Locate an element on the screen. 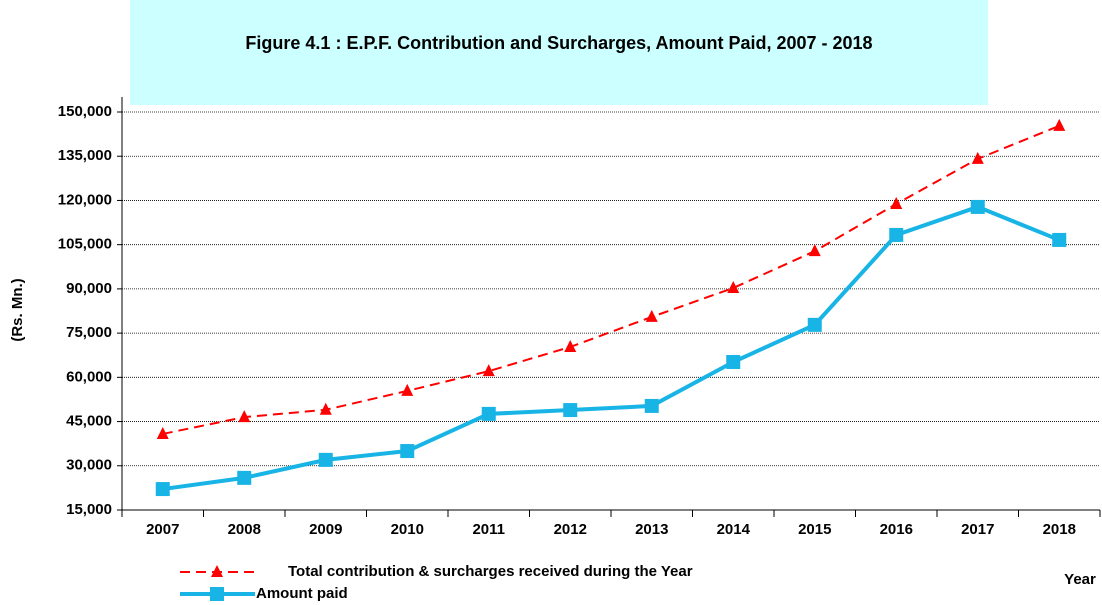 This screenshot has width=1102, height=605. x-tick-label: 2010 is located at coordinates (407, 529).